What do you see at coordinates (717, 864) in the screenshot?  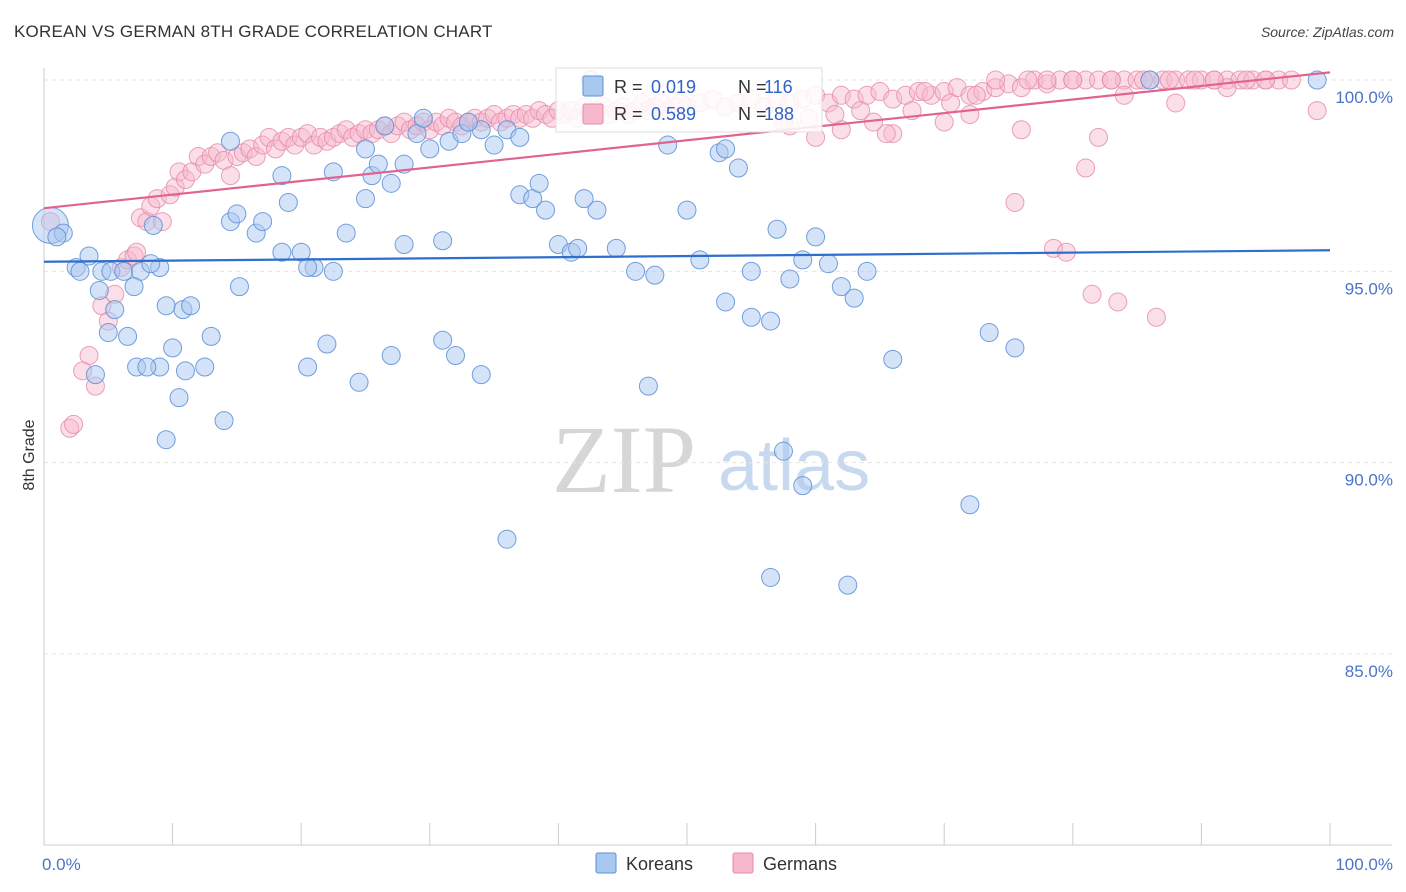 I see `x-tick-labels: 0.0% 100.0%` at bounding box center [717, 864].